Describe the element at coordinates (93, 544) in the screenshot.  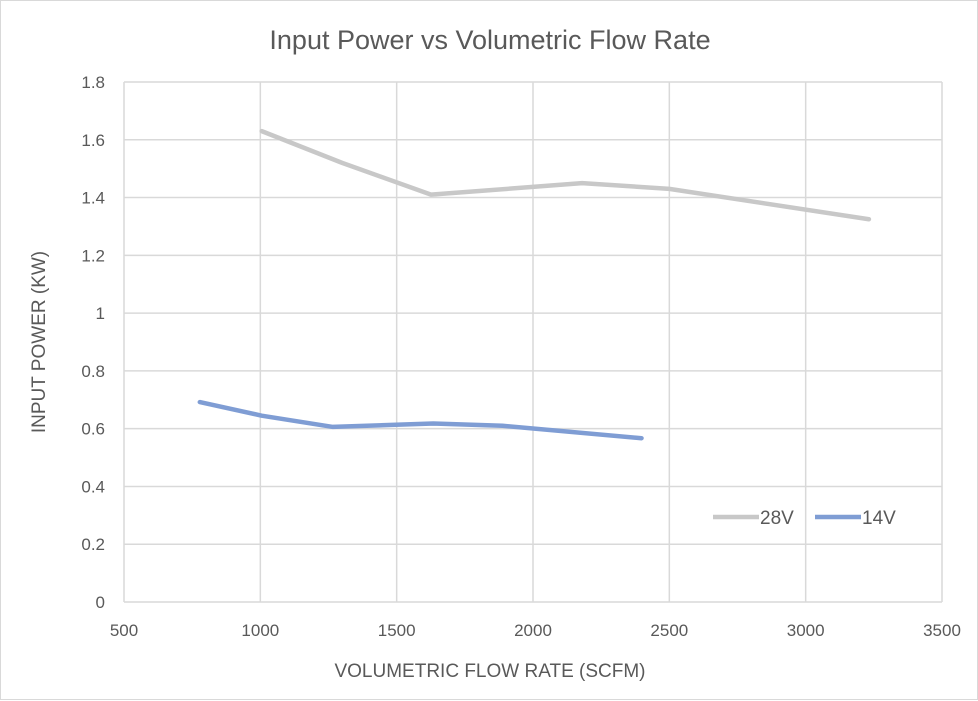
I see `y-tick-label: 0.2` at that location.